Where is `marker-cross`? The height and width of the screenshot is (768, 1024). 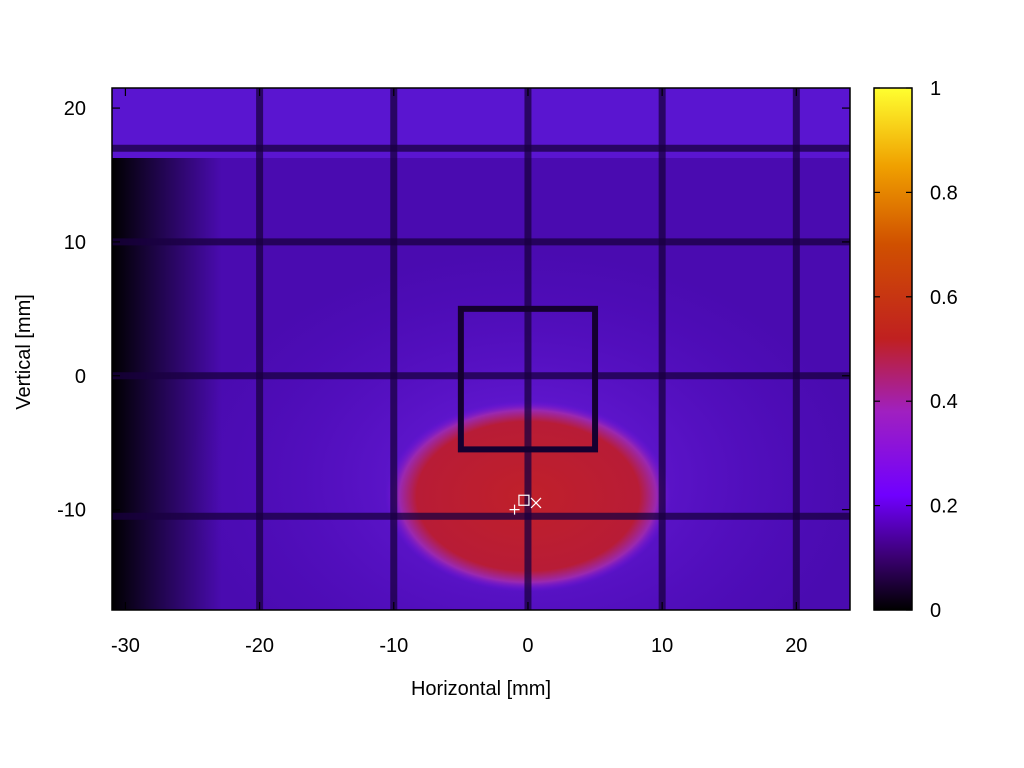 marker-cross is located at coordinates (536, 503).